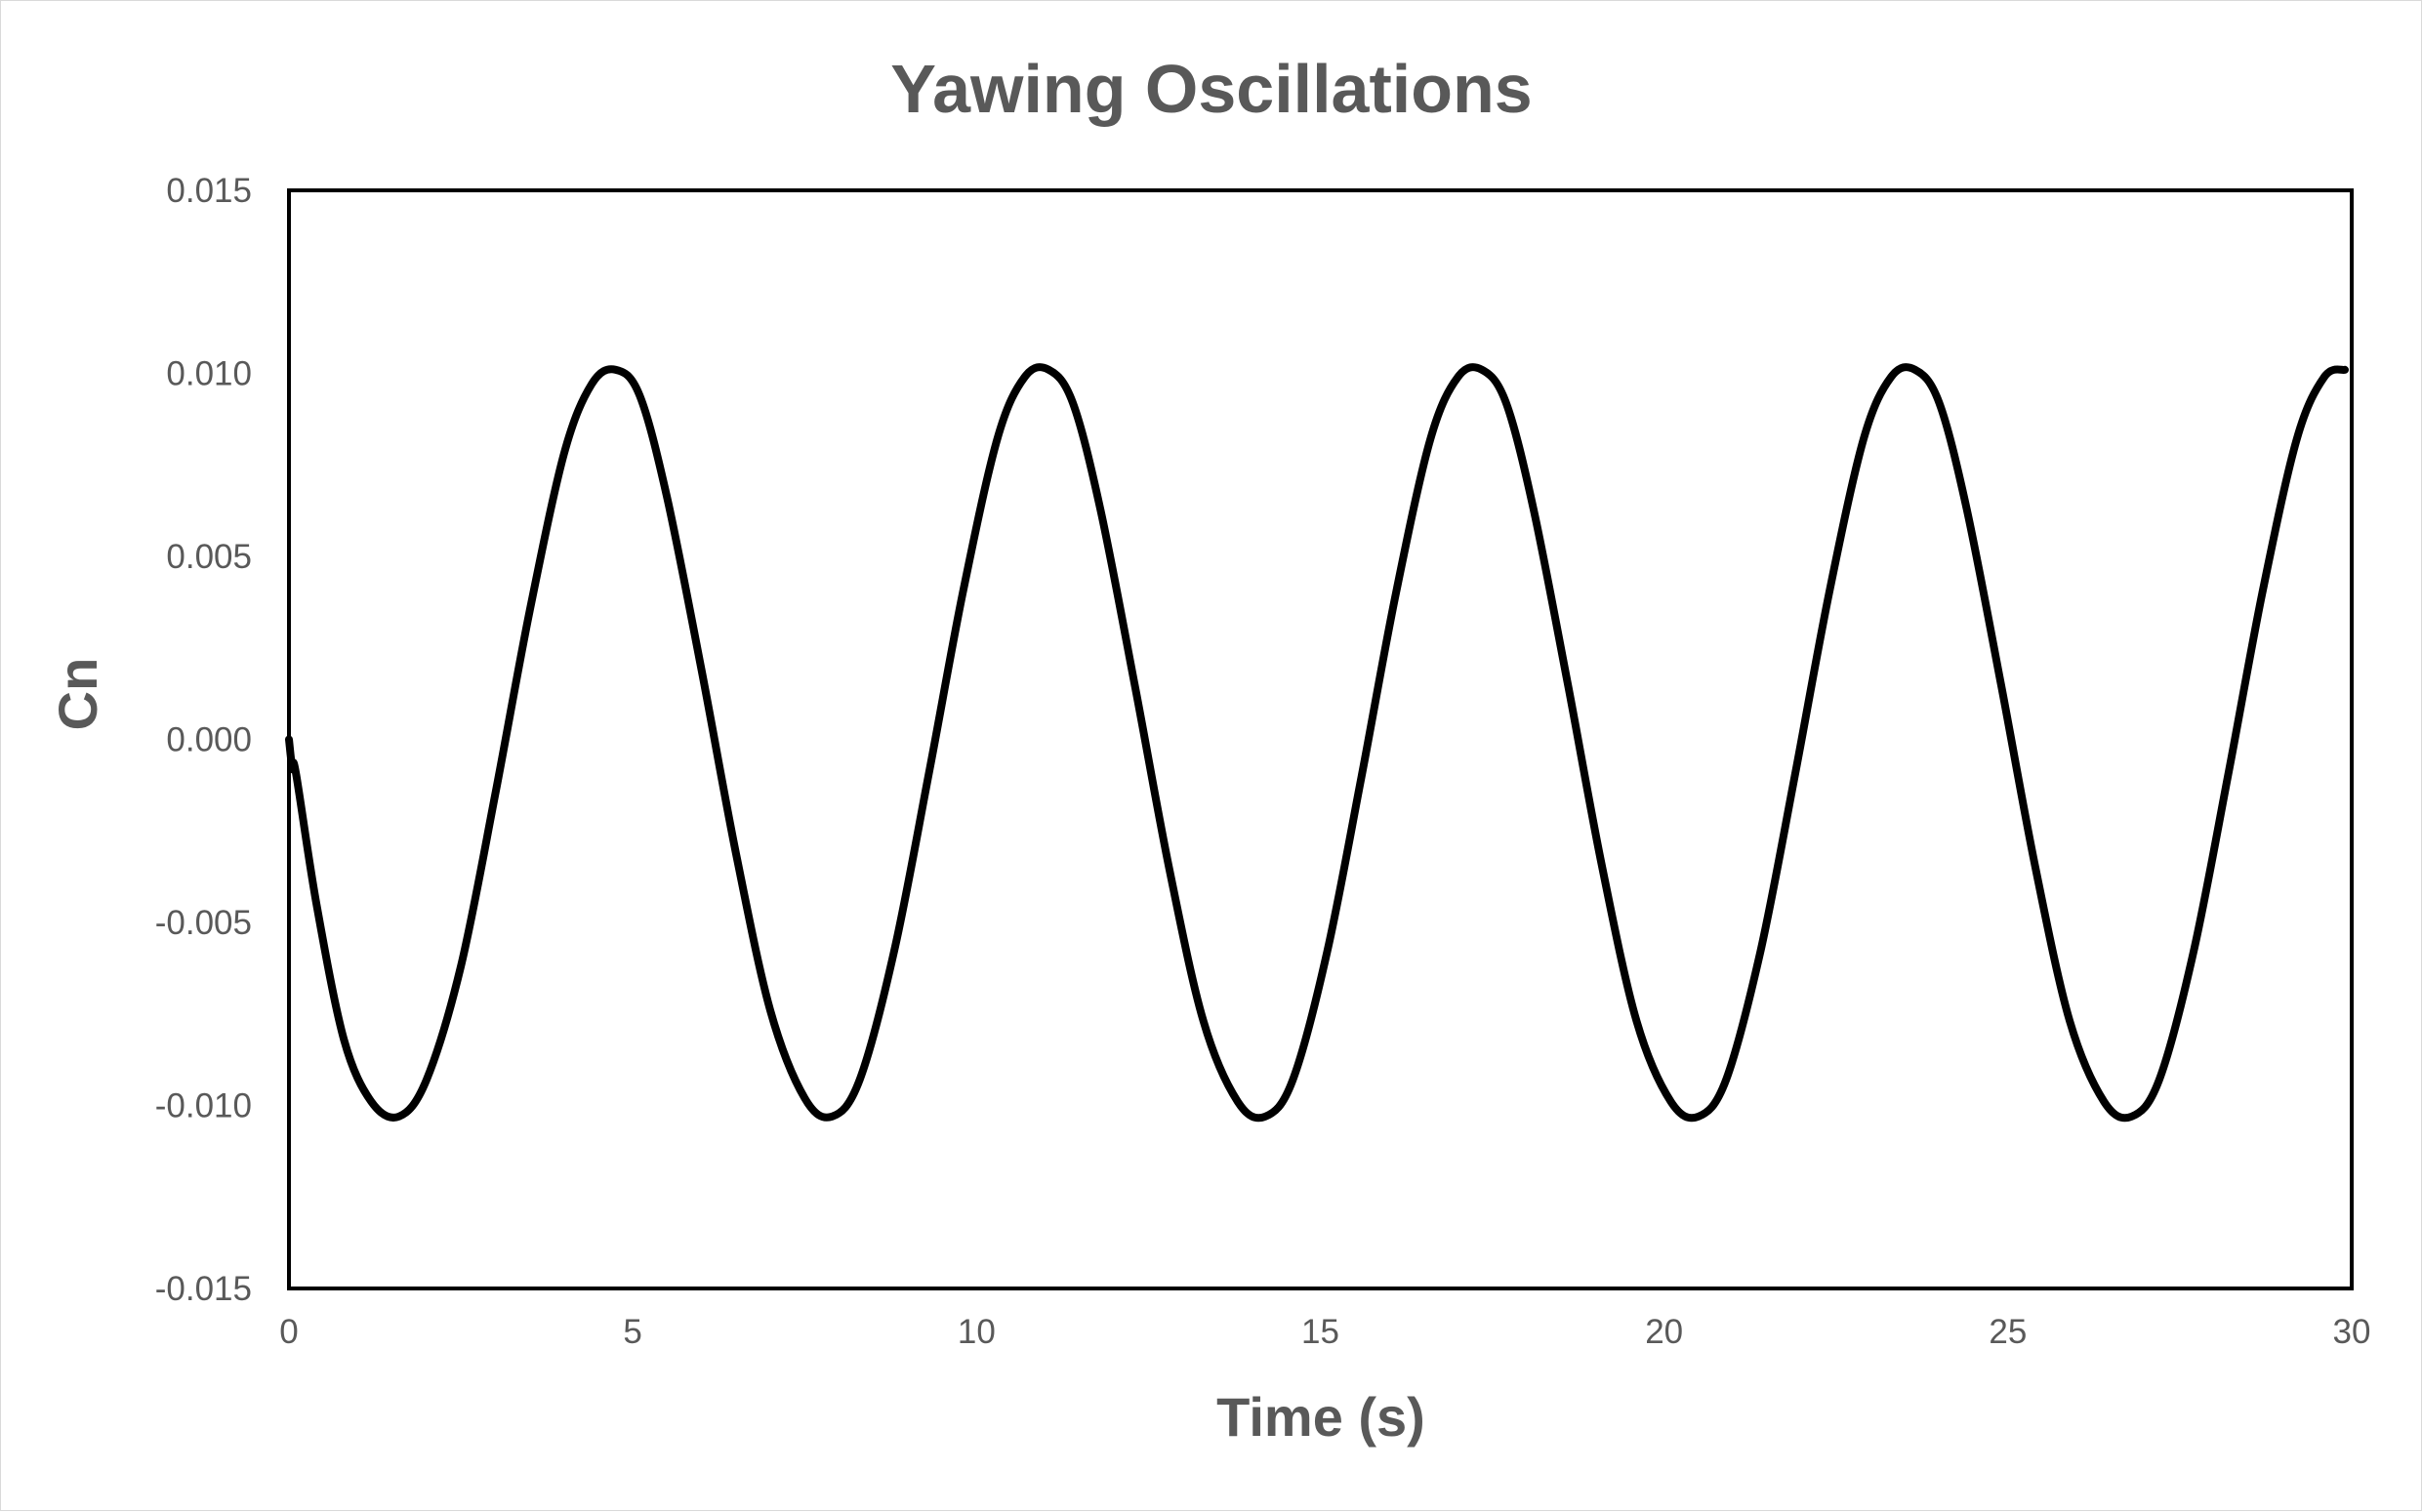  I want to click on y-axis-title: Cn, so click(77, 695).